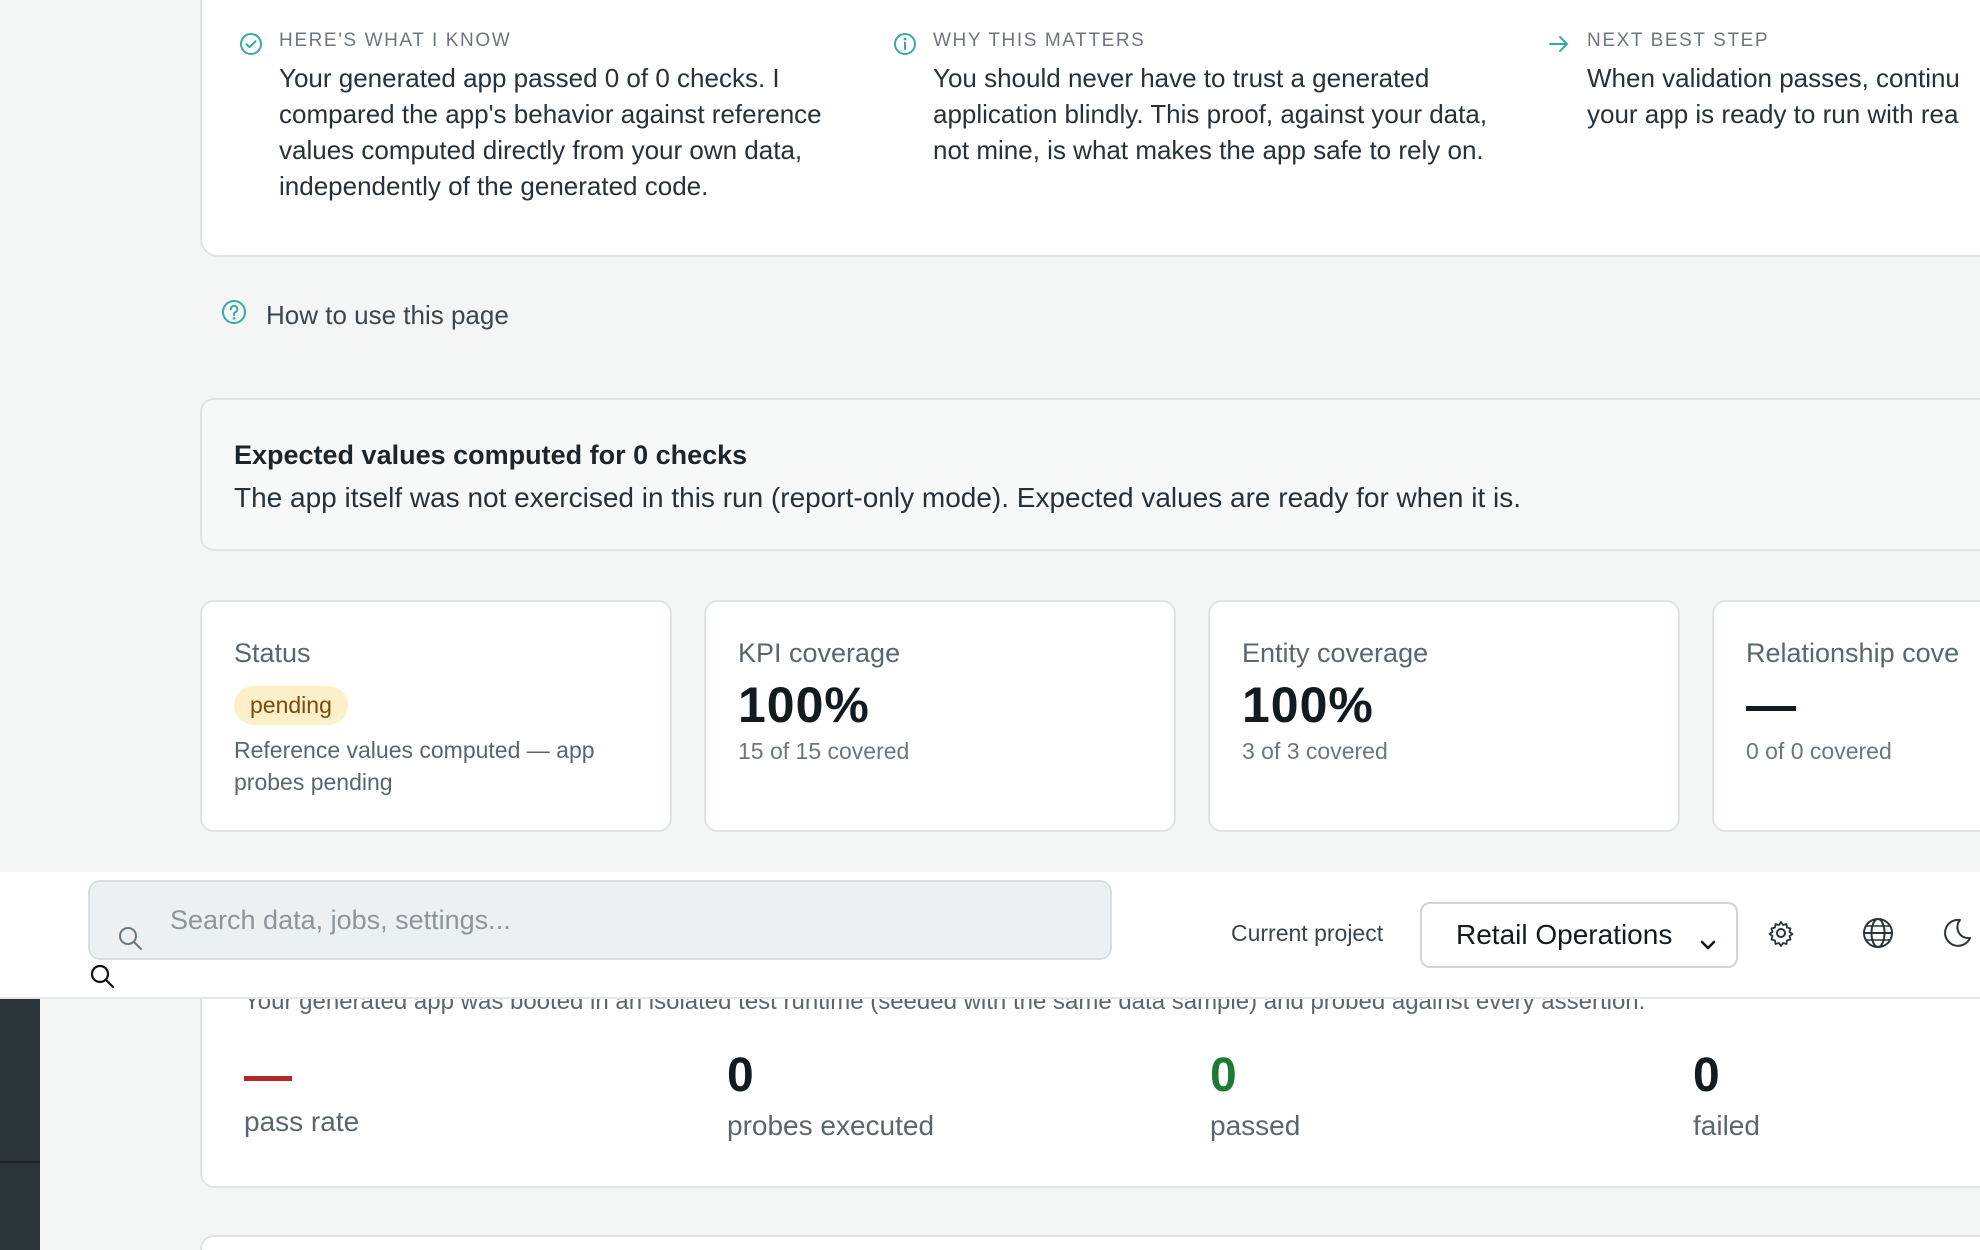 The width and height of the screenshot is (1980, 1250). What do you see at coordinates (491, 455) in the screenshot?
I see `expected-values-title: Expected values computed for 0 checks` at bounding box center [491, 455].